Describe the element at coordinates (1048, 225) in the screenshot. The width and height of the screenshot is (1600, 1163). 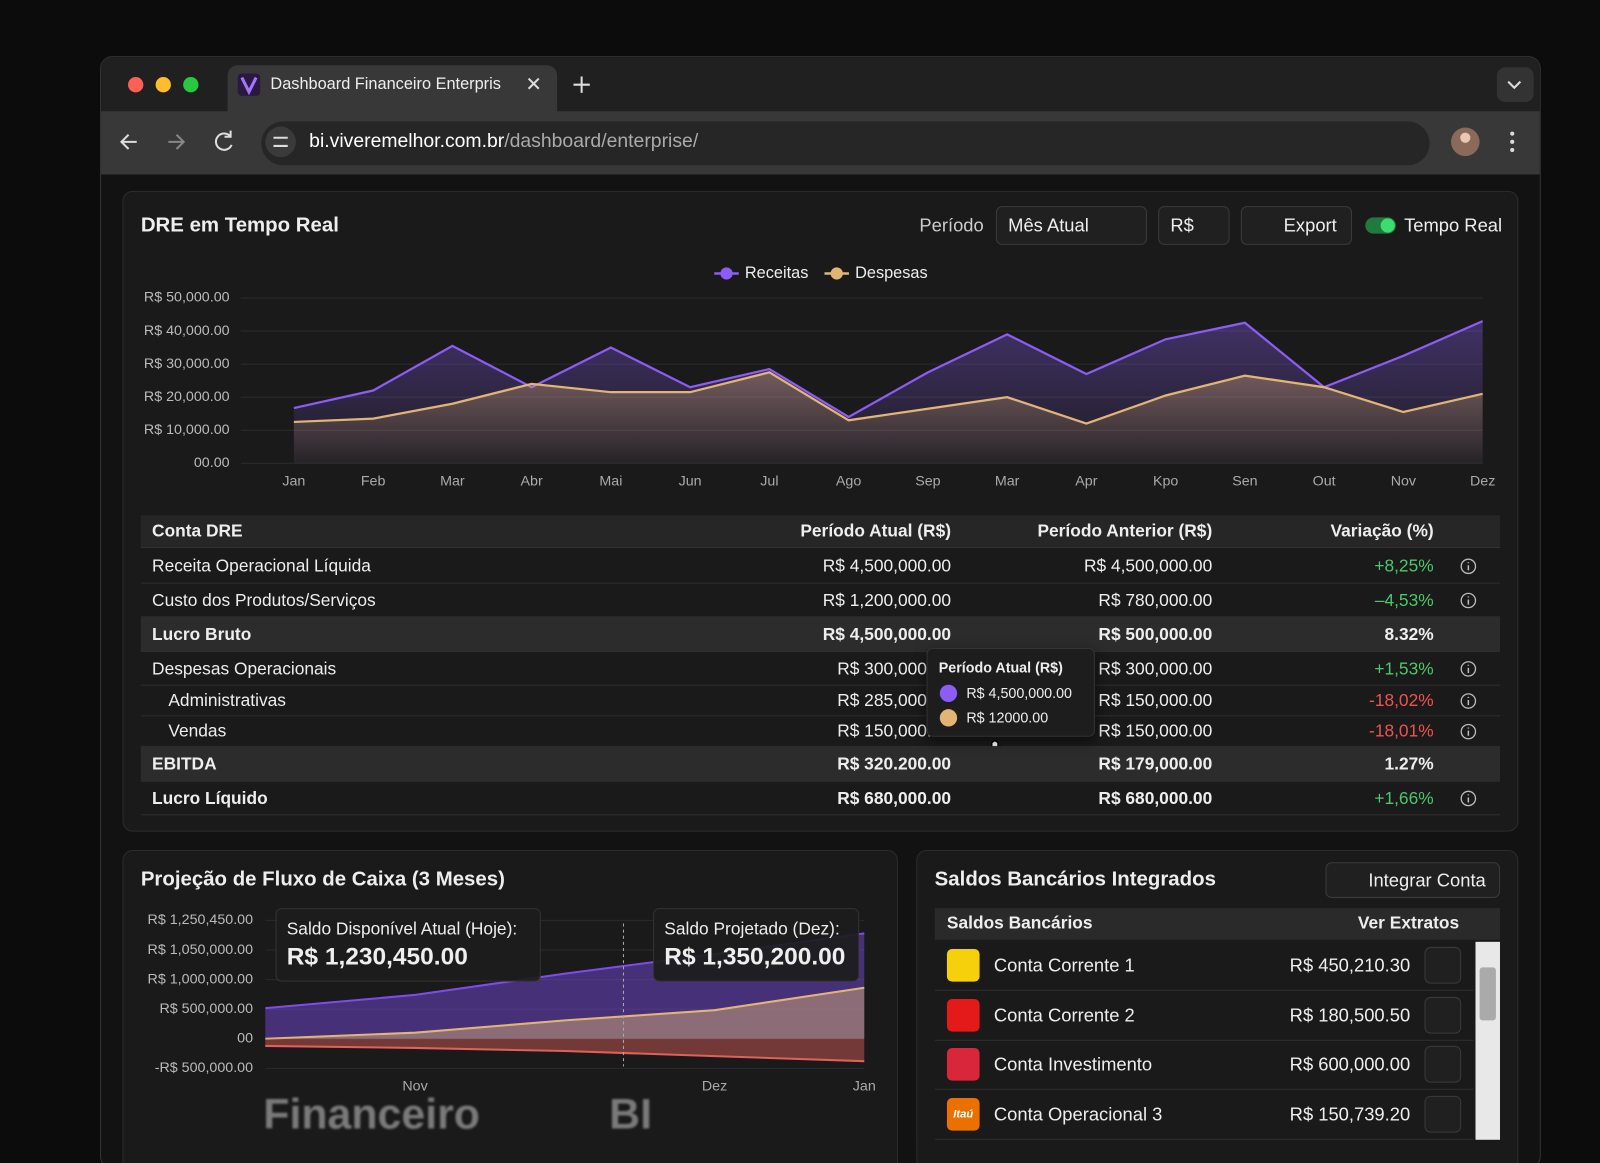
I see `period-value: Mês Atual` at that location.